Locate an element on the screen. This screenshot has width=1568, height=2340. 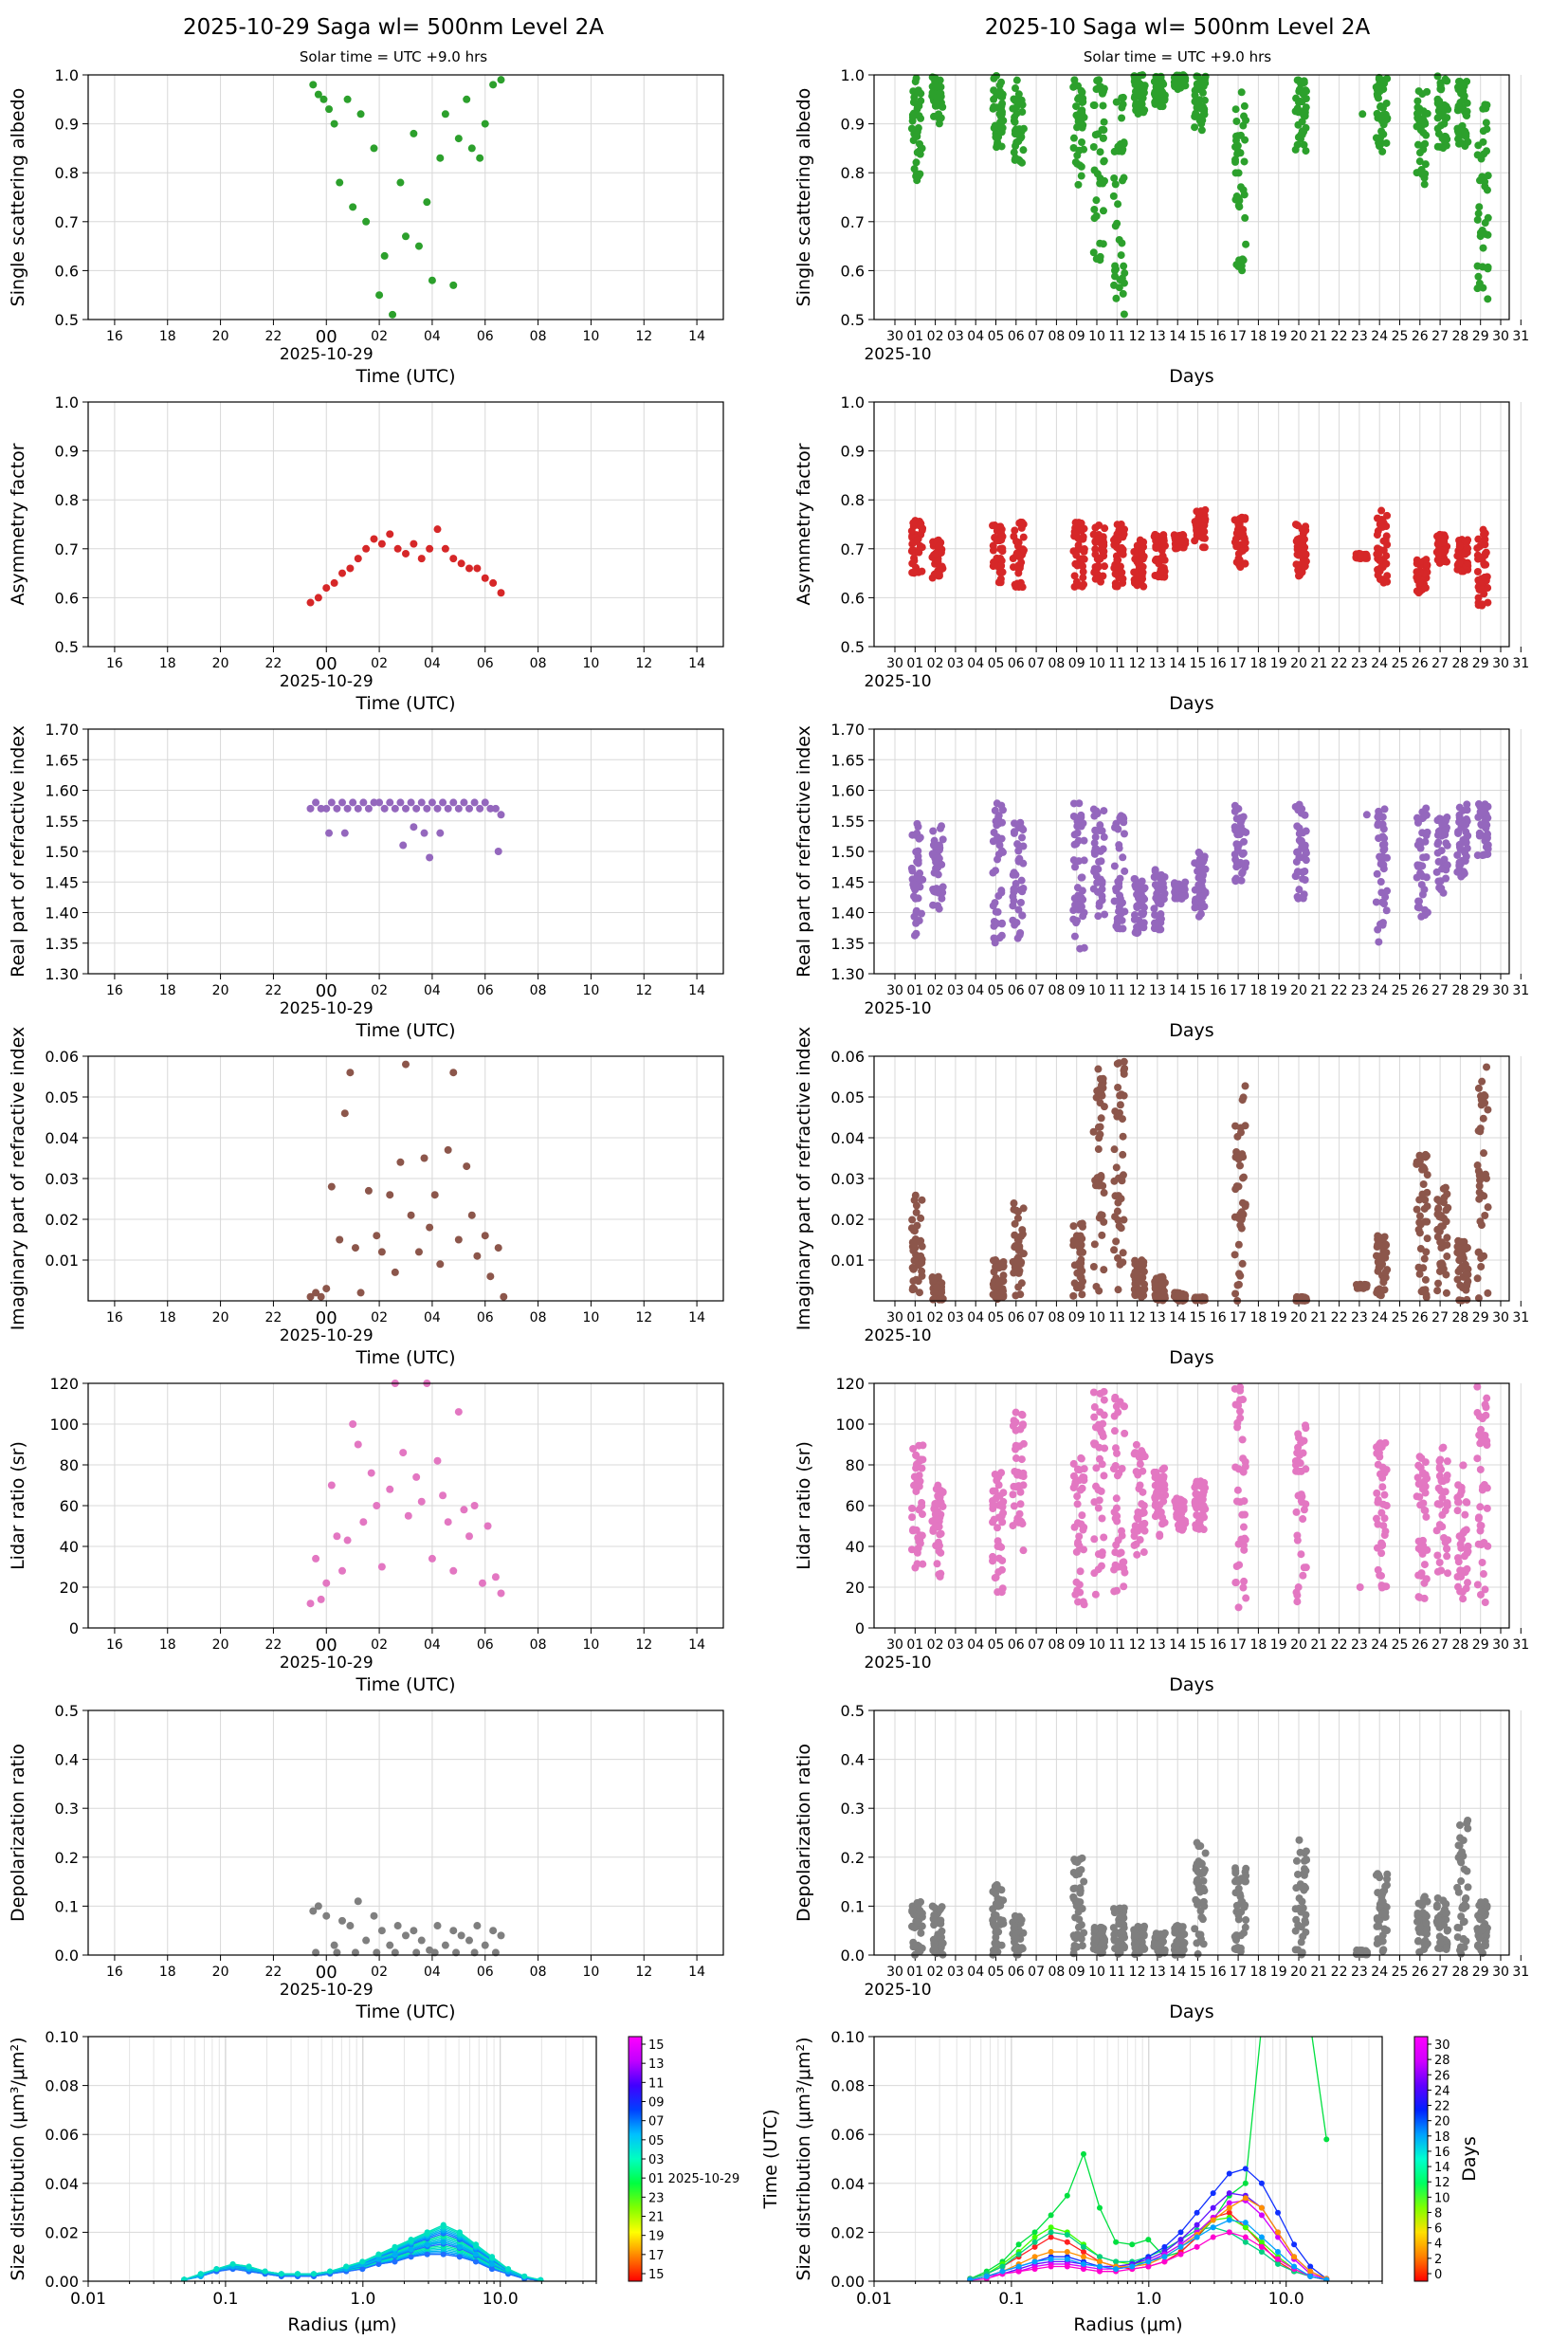
x-tick-label: 11 is located at coordinates (1116, 990).